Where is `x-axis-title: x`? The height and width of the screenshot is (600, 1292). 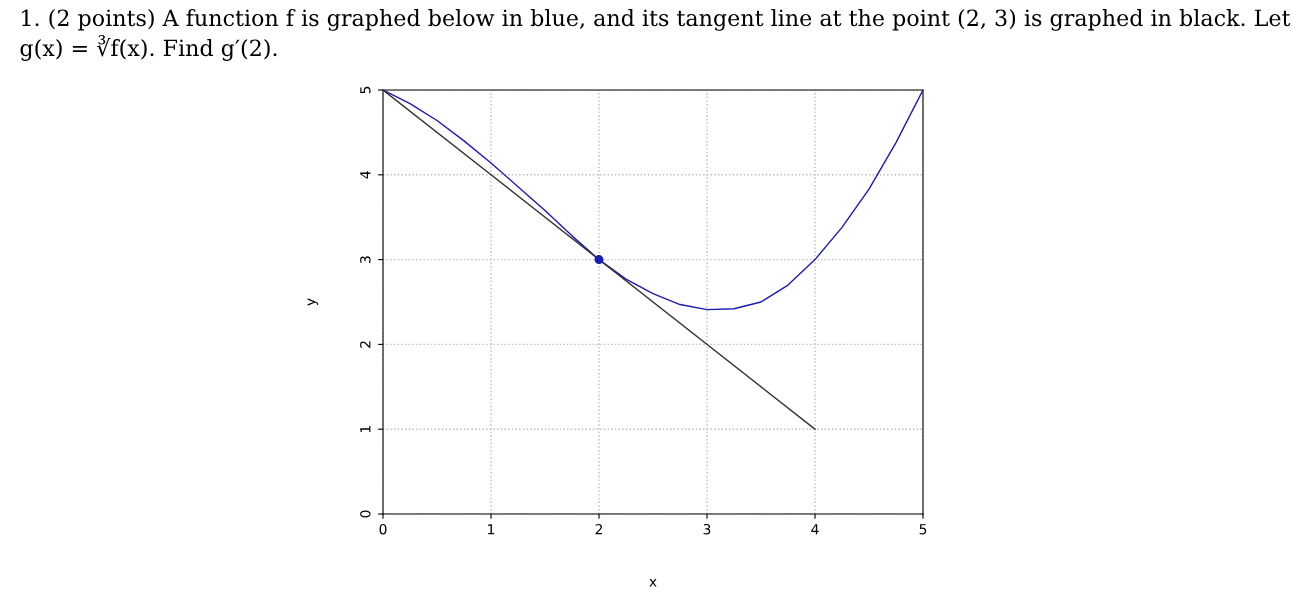
x-axis-title: x is located at coordinates (653, 583).